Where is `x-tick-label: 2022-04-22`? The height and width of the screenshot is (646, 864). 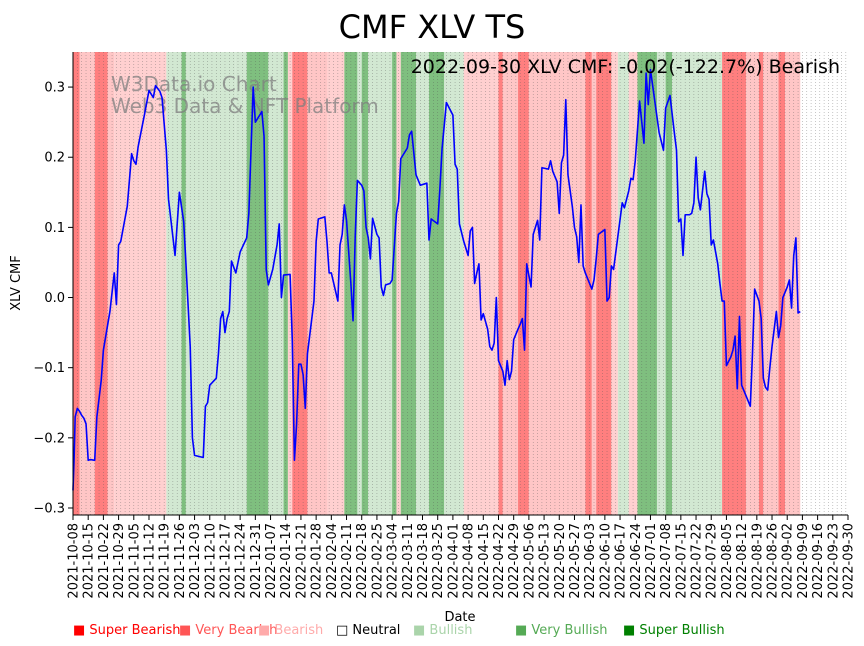
x-tick-label: 2022-04-22 is located at coordinates (499, 561).